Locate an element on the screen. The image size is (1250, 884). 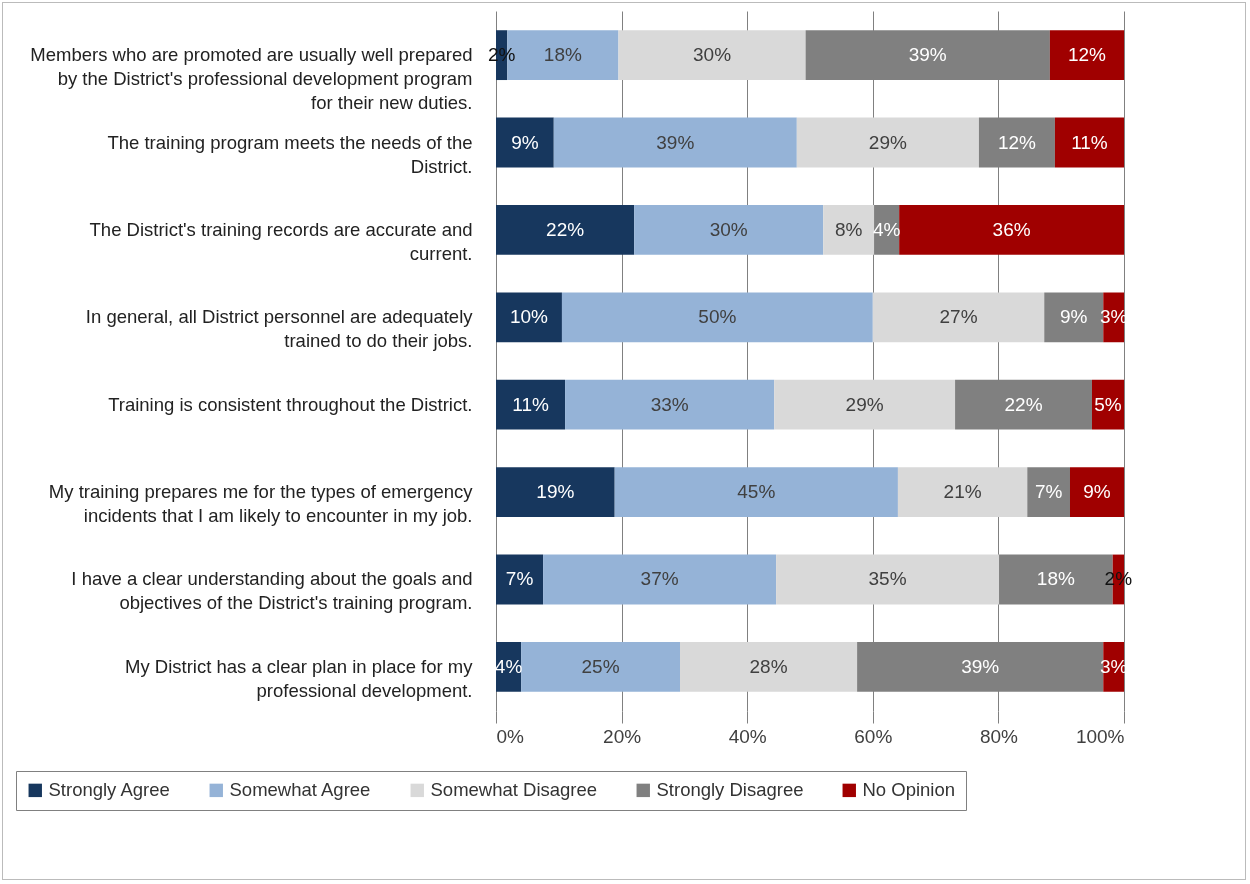
data-label: 45% is located at coordinates (756, 492).